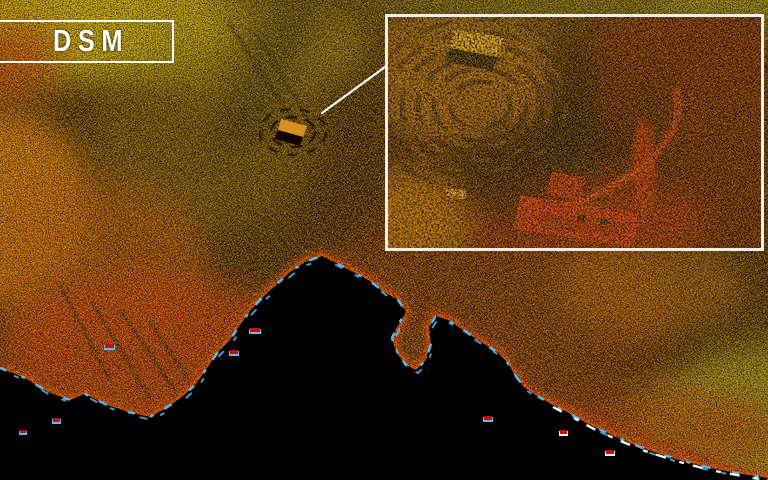 Image resolution: width=768 pixels, height=480 pixels. Describe the element at coordinates (353, 90) in the screenshot. I see `inset-leader-line` at that location.